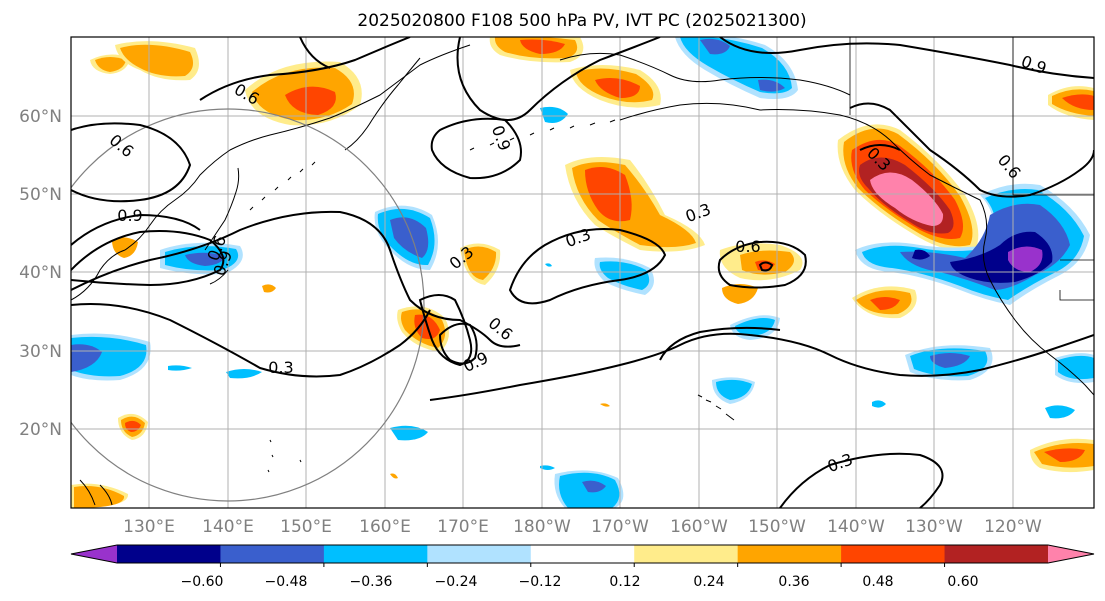 The image size is (1105, 601). I want to click on colorbar, so click(582, 555).